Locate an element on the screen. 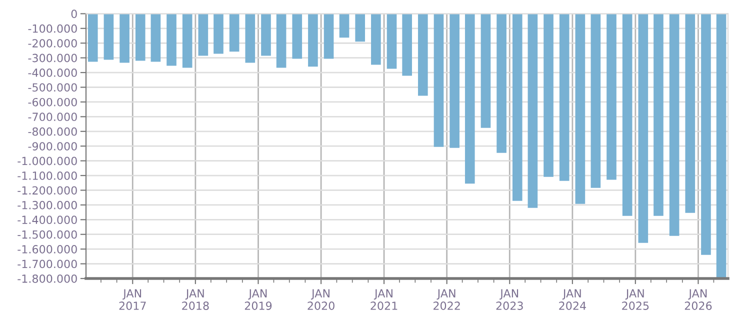  y-tick-label: -500.000 is located at coordinates (52, 87).